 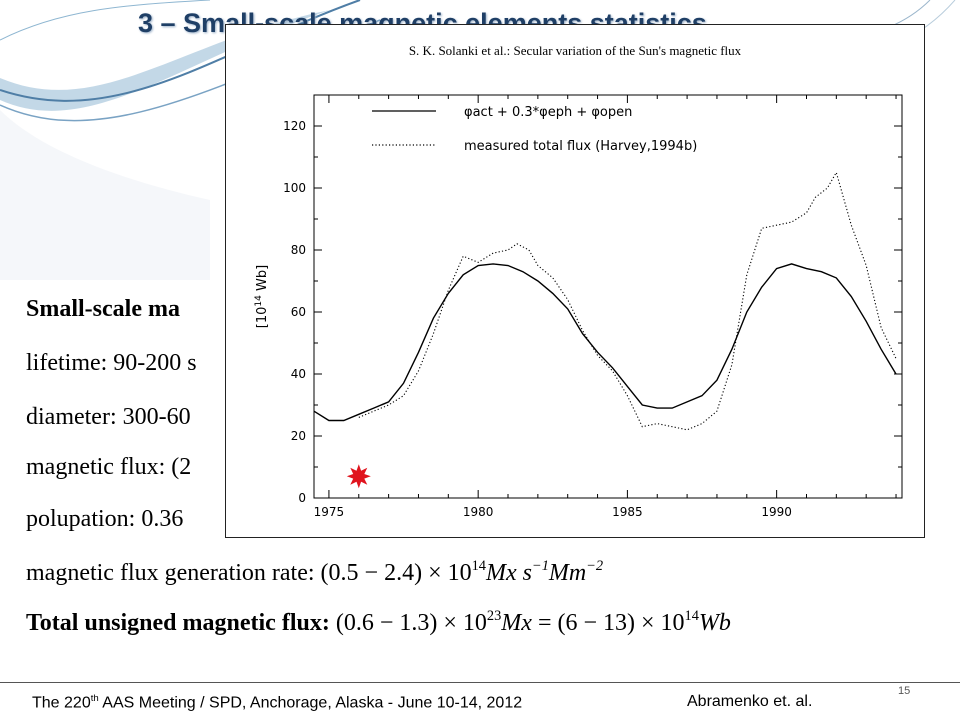 I want to click on chart-marker-layer, so click(x=358, y=476).